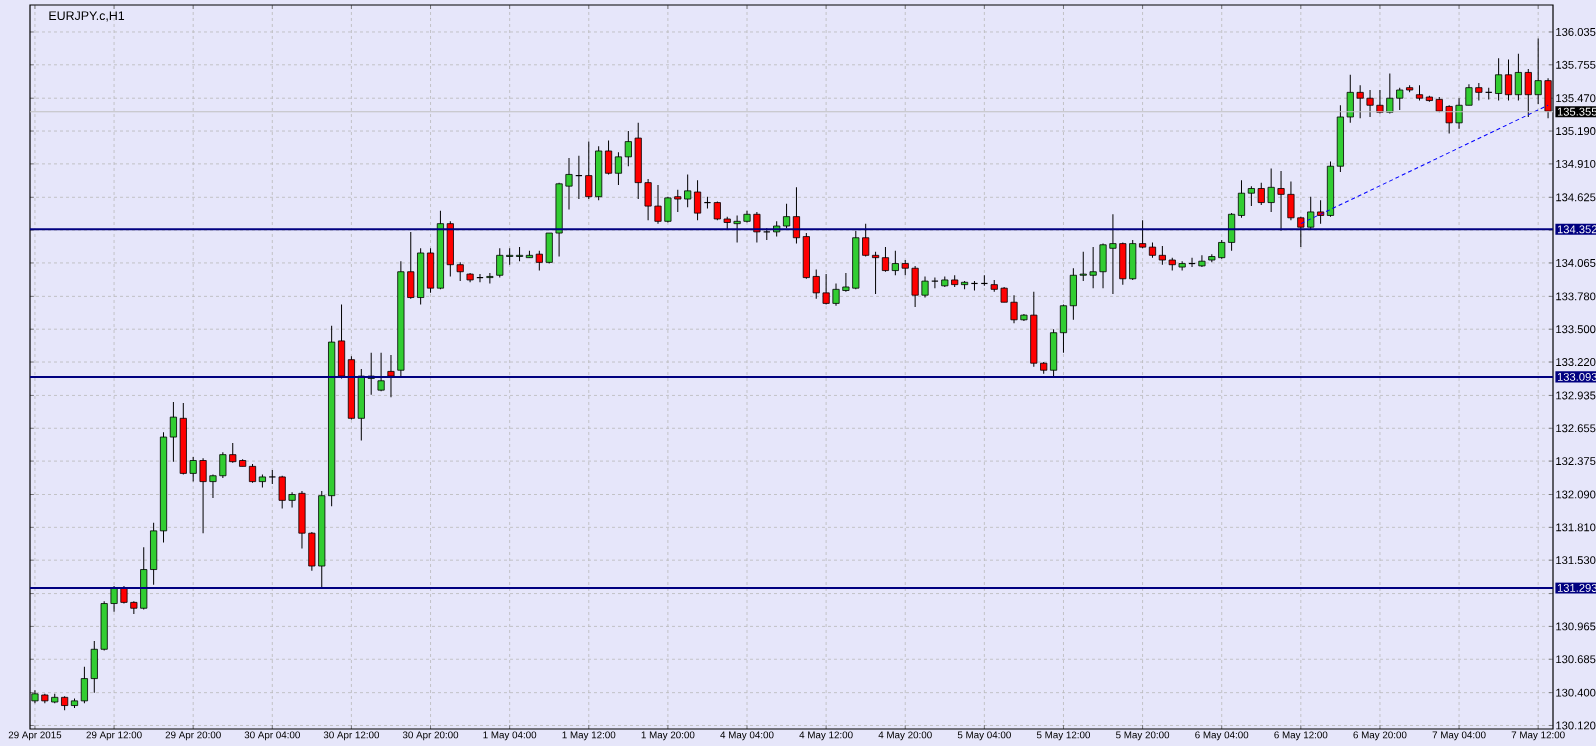 Image resolution: width=1596 pixels, height=746 pixels. Describe the element at coordinates (1576, 527) in the screenshot. I see `y-tick-label: 131.810` at that location.